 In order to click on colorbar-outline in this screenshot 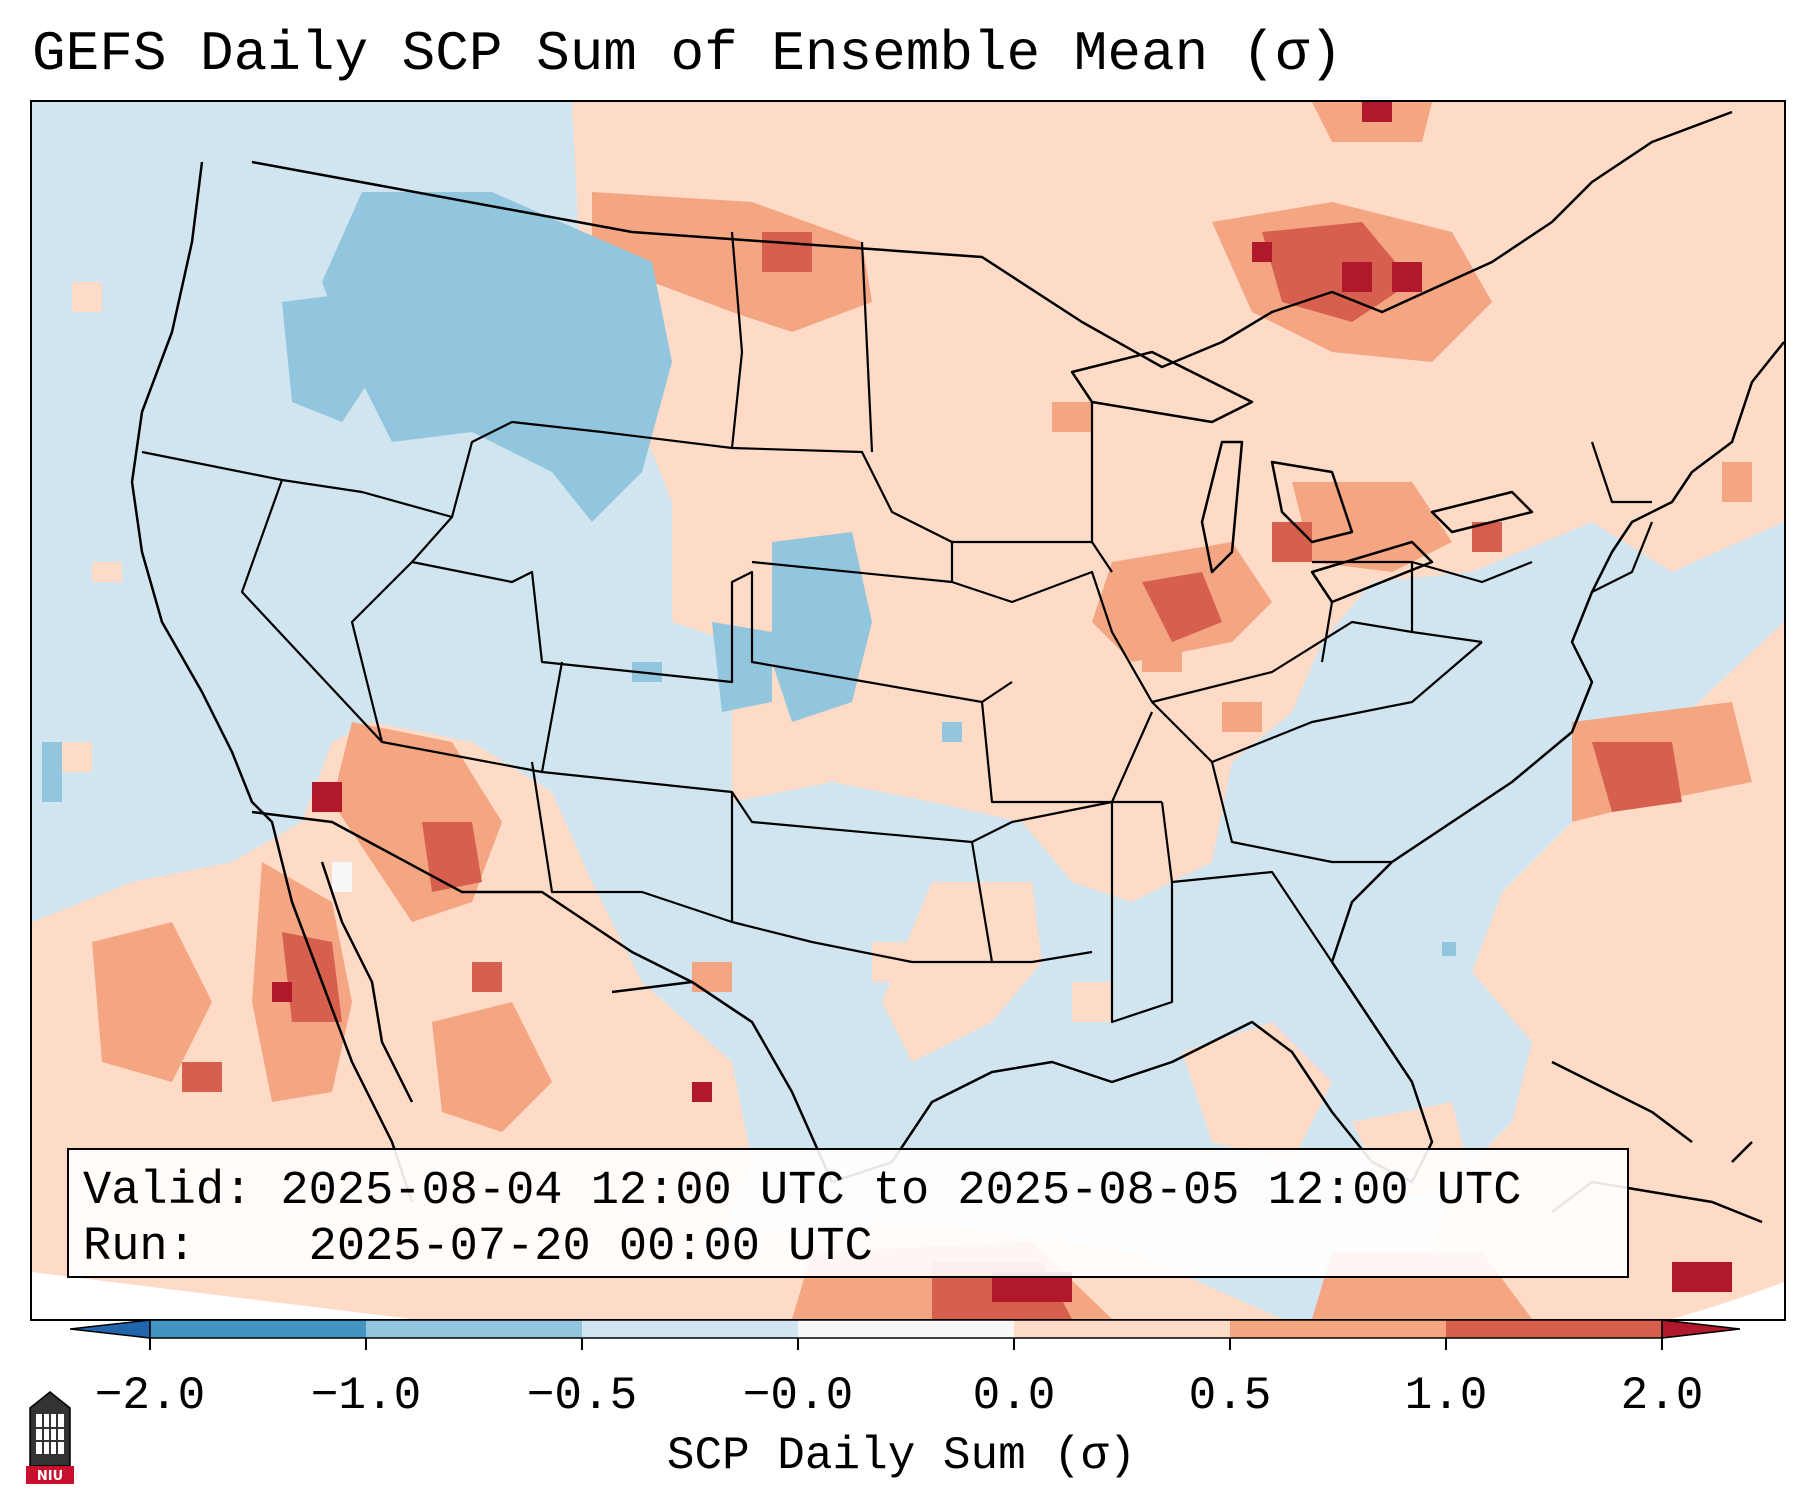, I will do `click(906, 1329)`.